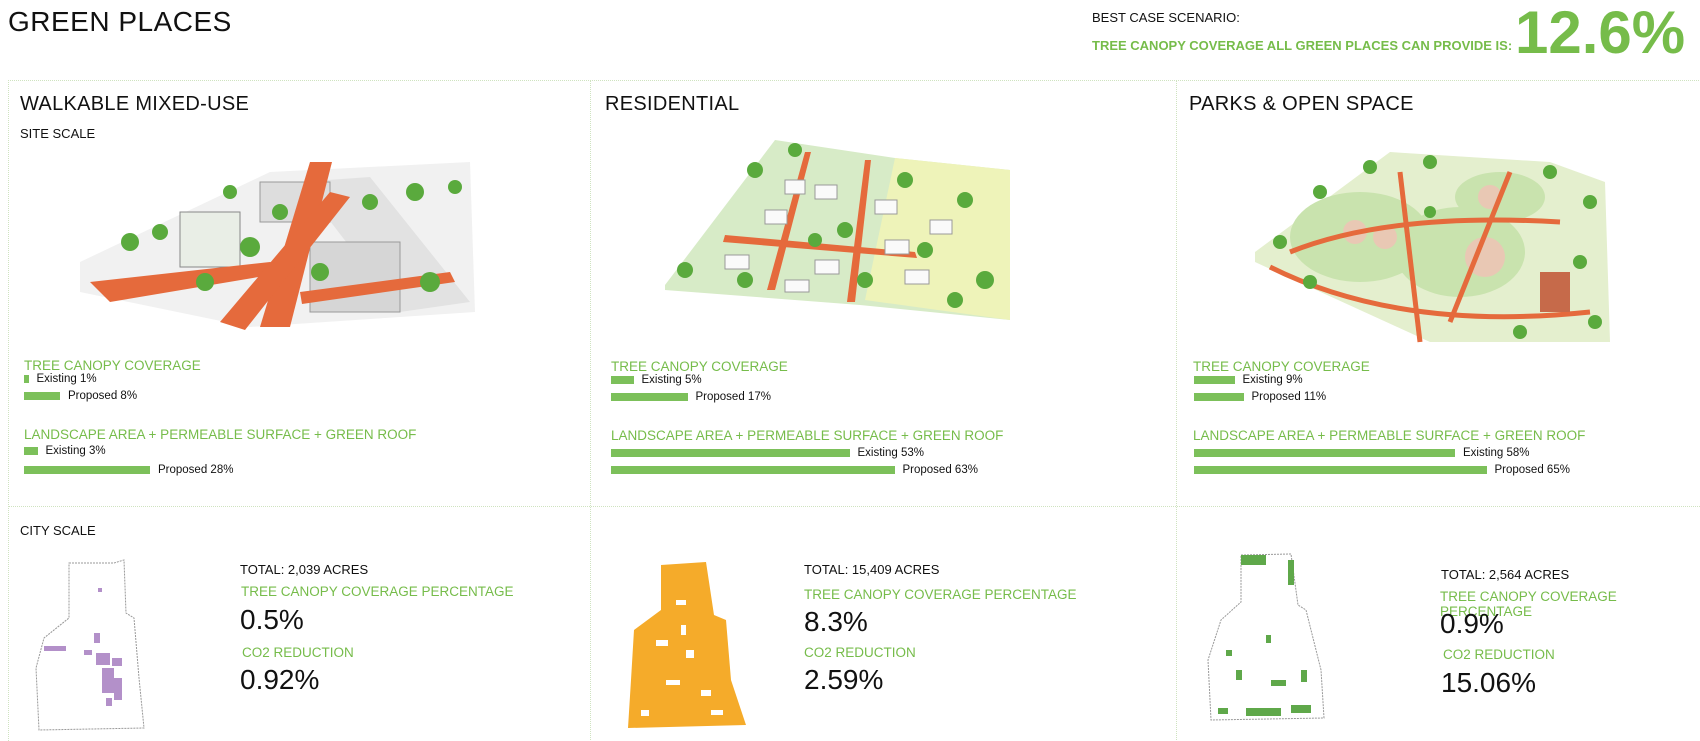  What do you see at coordinates (671, 380) in the screenshot?
I see `canopy-existing-label-residential: Existing 5%` at bounding box center [671, 380].